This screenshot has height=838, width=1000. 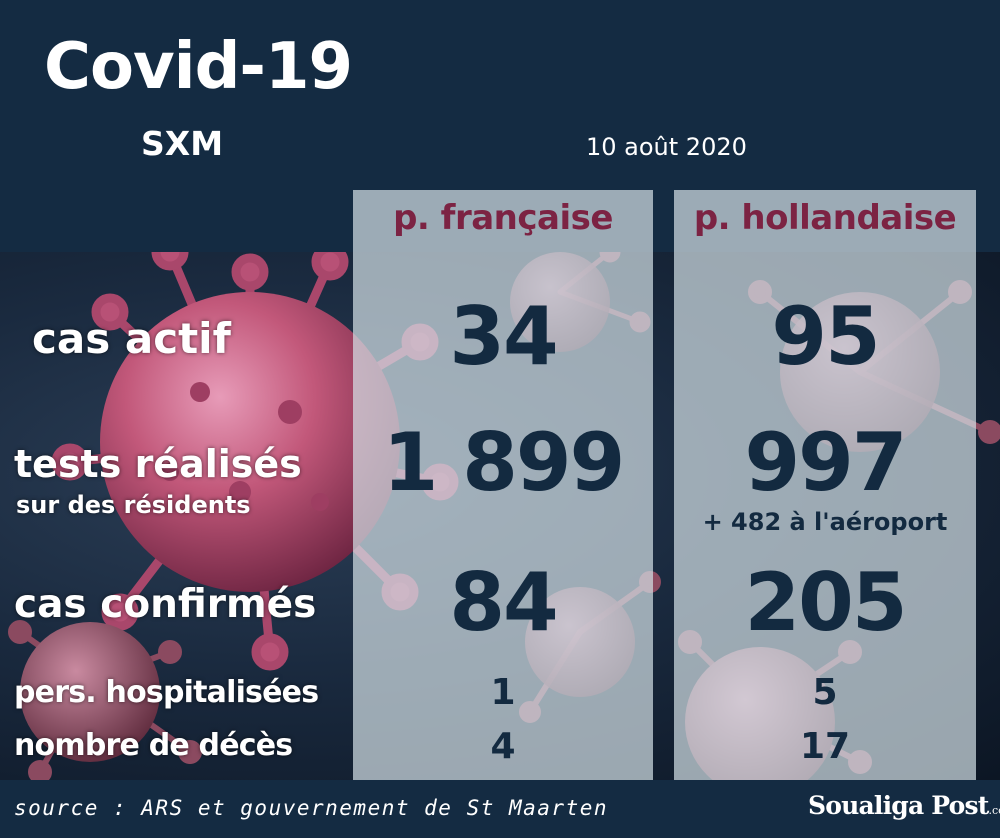 What do you see at coordinates (182, 143) in the screenshot?
I see `region-subtitle: SXM` at bounding box center [182, 143].